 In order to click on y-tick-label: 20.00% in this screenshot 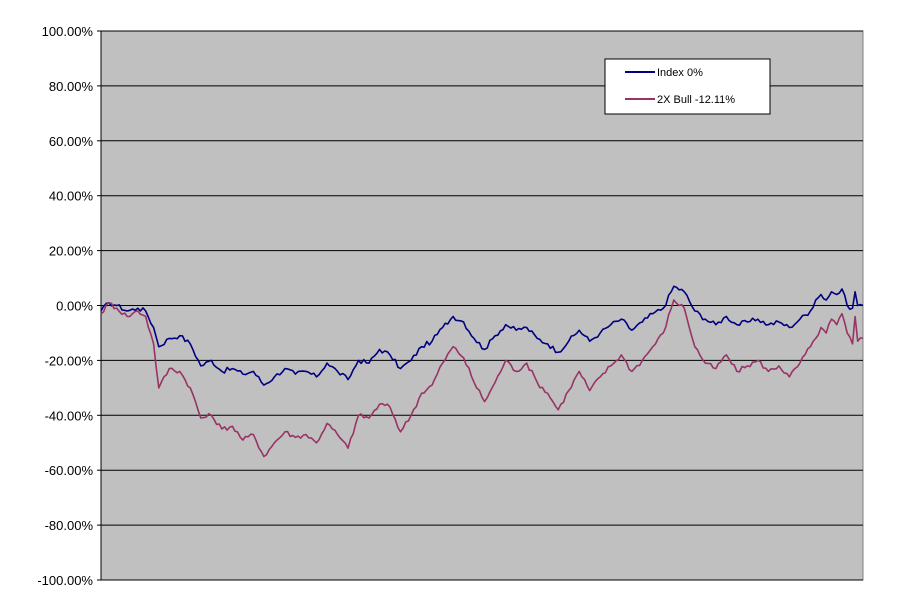, I will do `click(71, 251)`.